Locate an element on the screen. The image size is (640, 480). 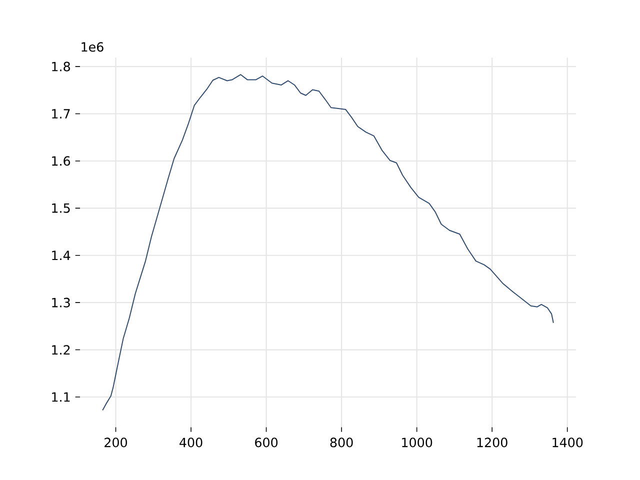
x-tick-label: 400 is located at coordinates (191, 443).